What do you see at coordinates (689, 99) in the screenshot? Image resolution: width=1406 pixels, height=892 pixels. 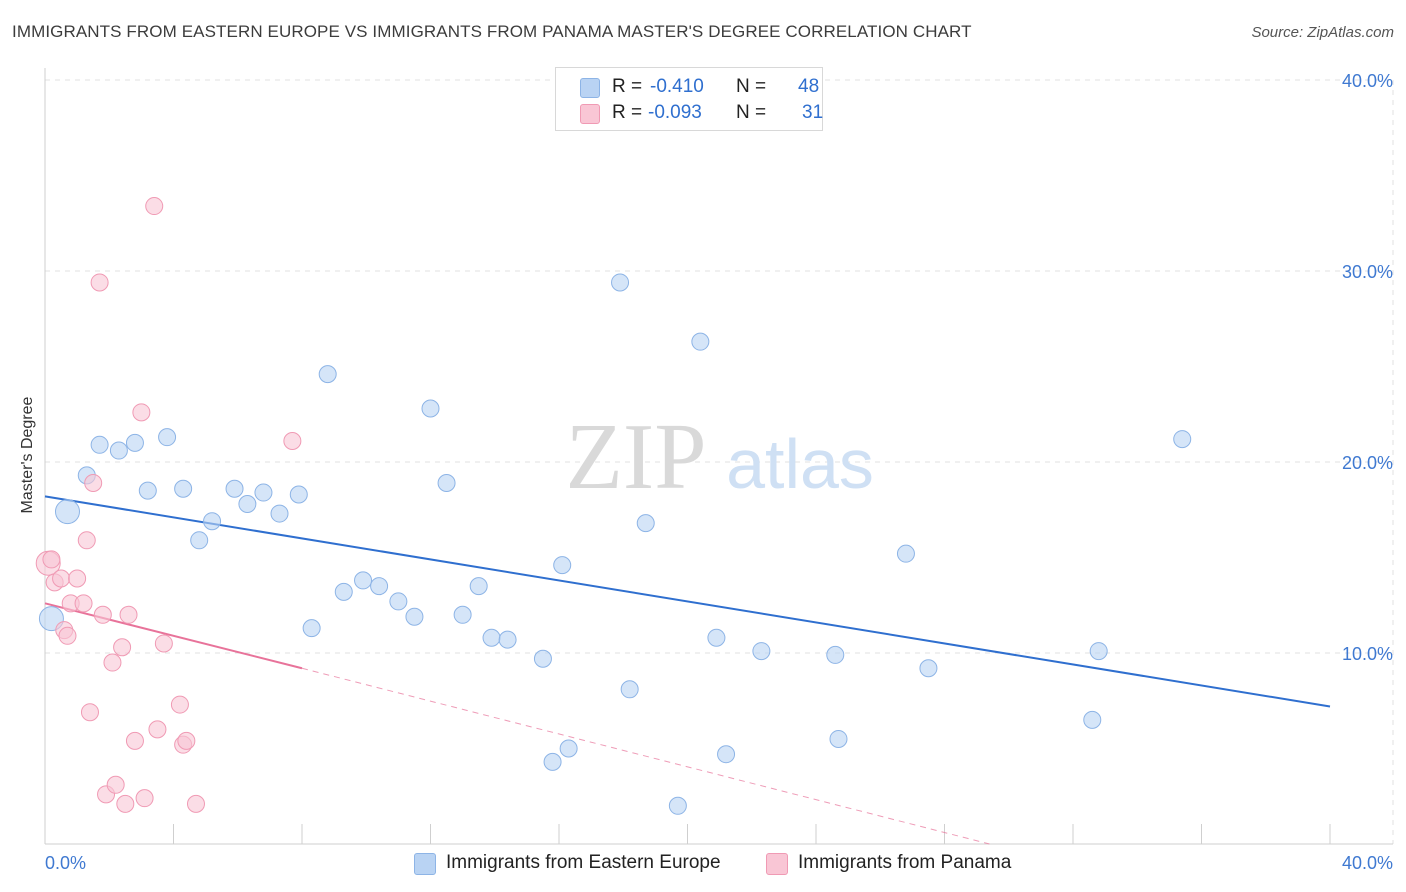 I see `correlation-legend: R = -0.410 N = 48 R = -0.093 N = 31` at bounding box center [689, 99].